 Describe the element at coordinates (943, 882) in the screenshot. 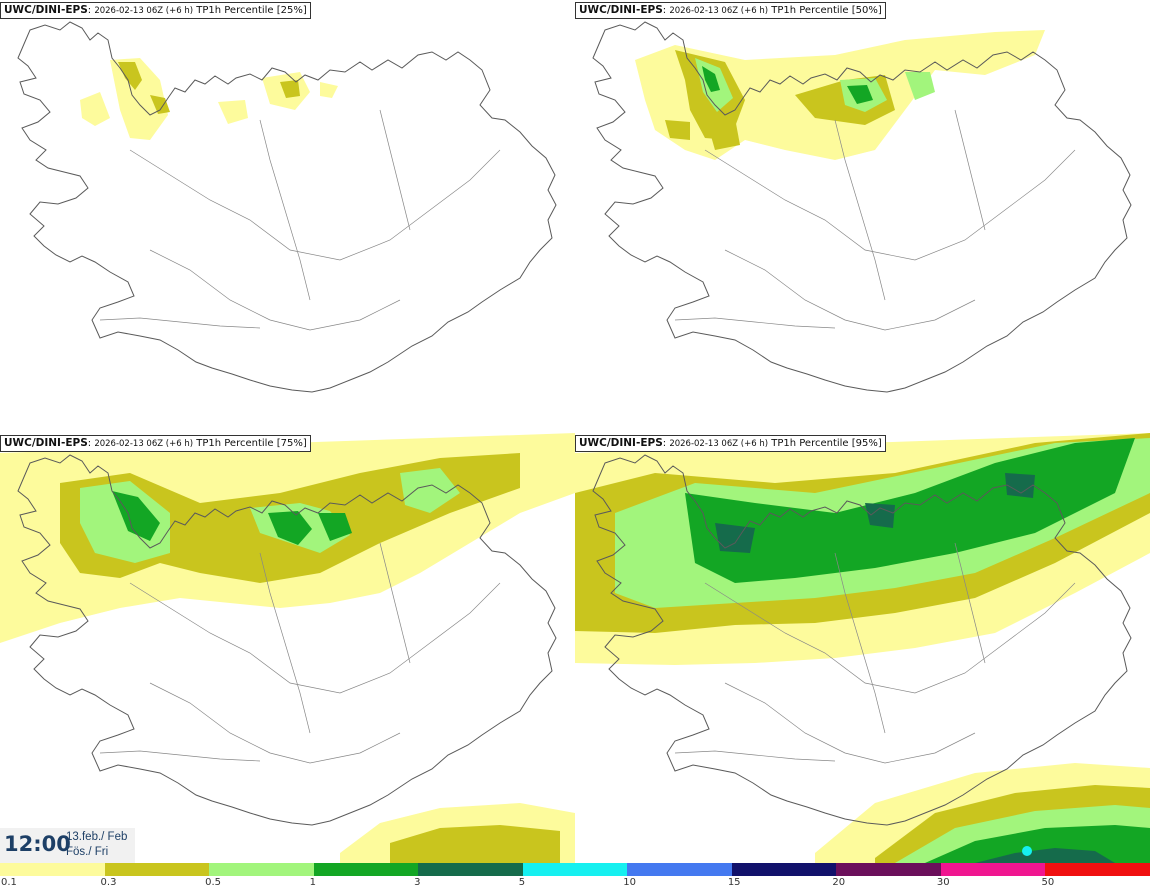

I see `legend-label: 30` at that location.